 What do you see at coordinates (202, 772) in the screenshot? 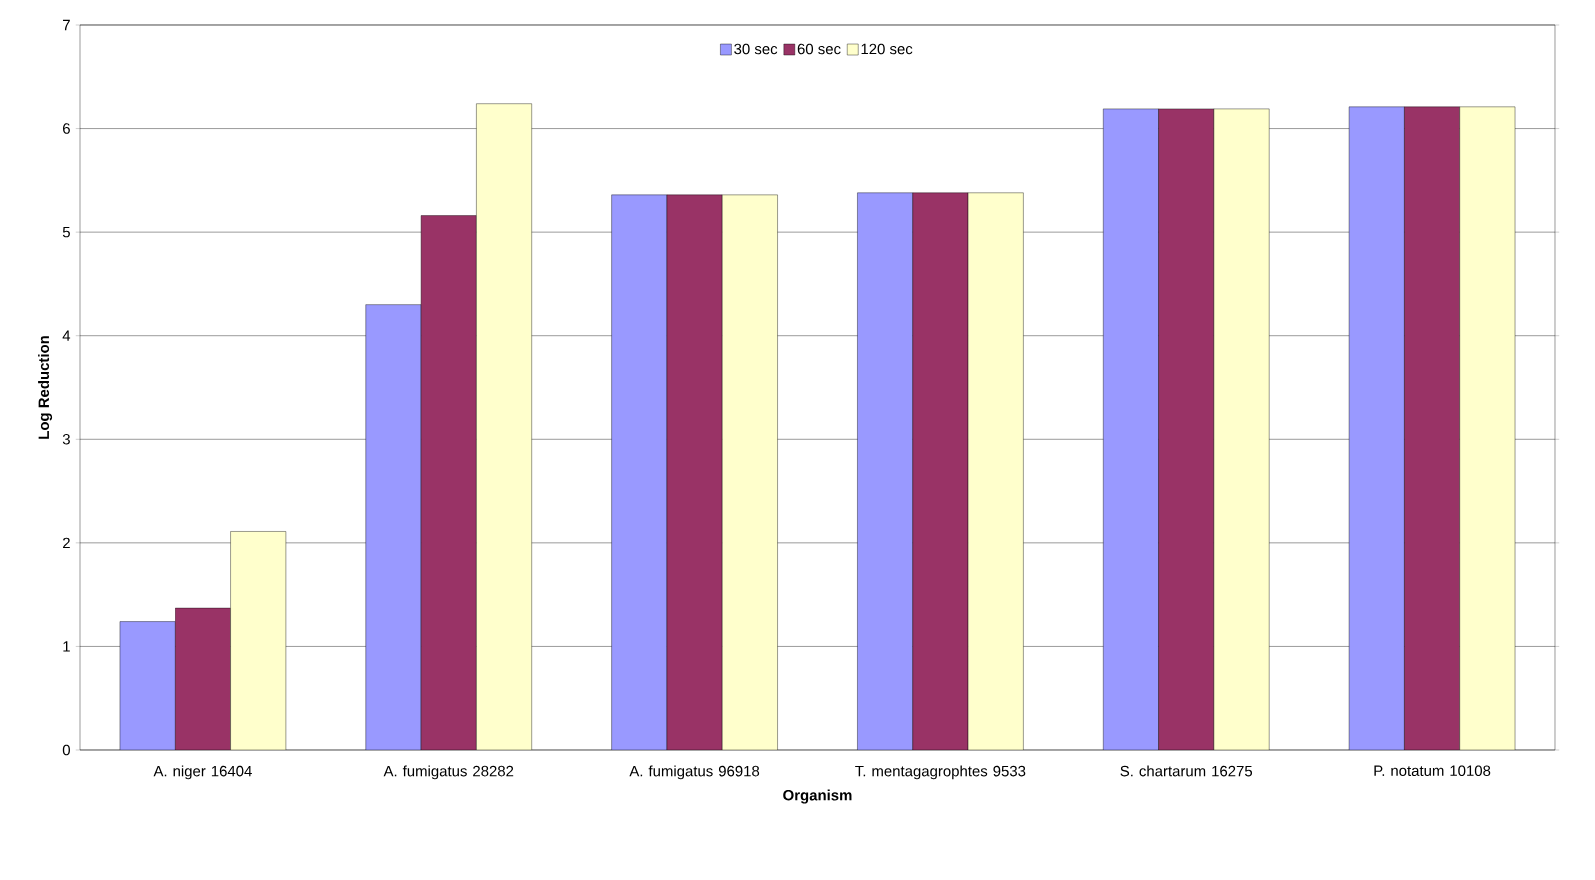
I see `x-tick-label: A. niger 16404` at bounding box center [202, 772].